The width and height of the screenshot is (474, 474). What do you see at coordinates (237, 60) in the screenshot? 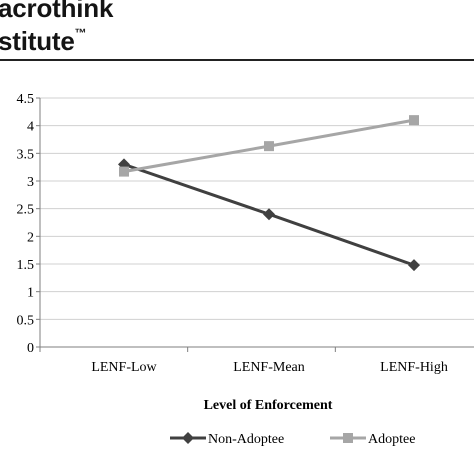
I see `header-divider` at bounding box center [237, 60].